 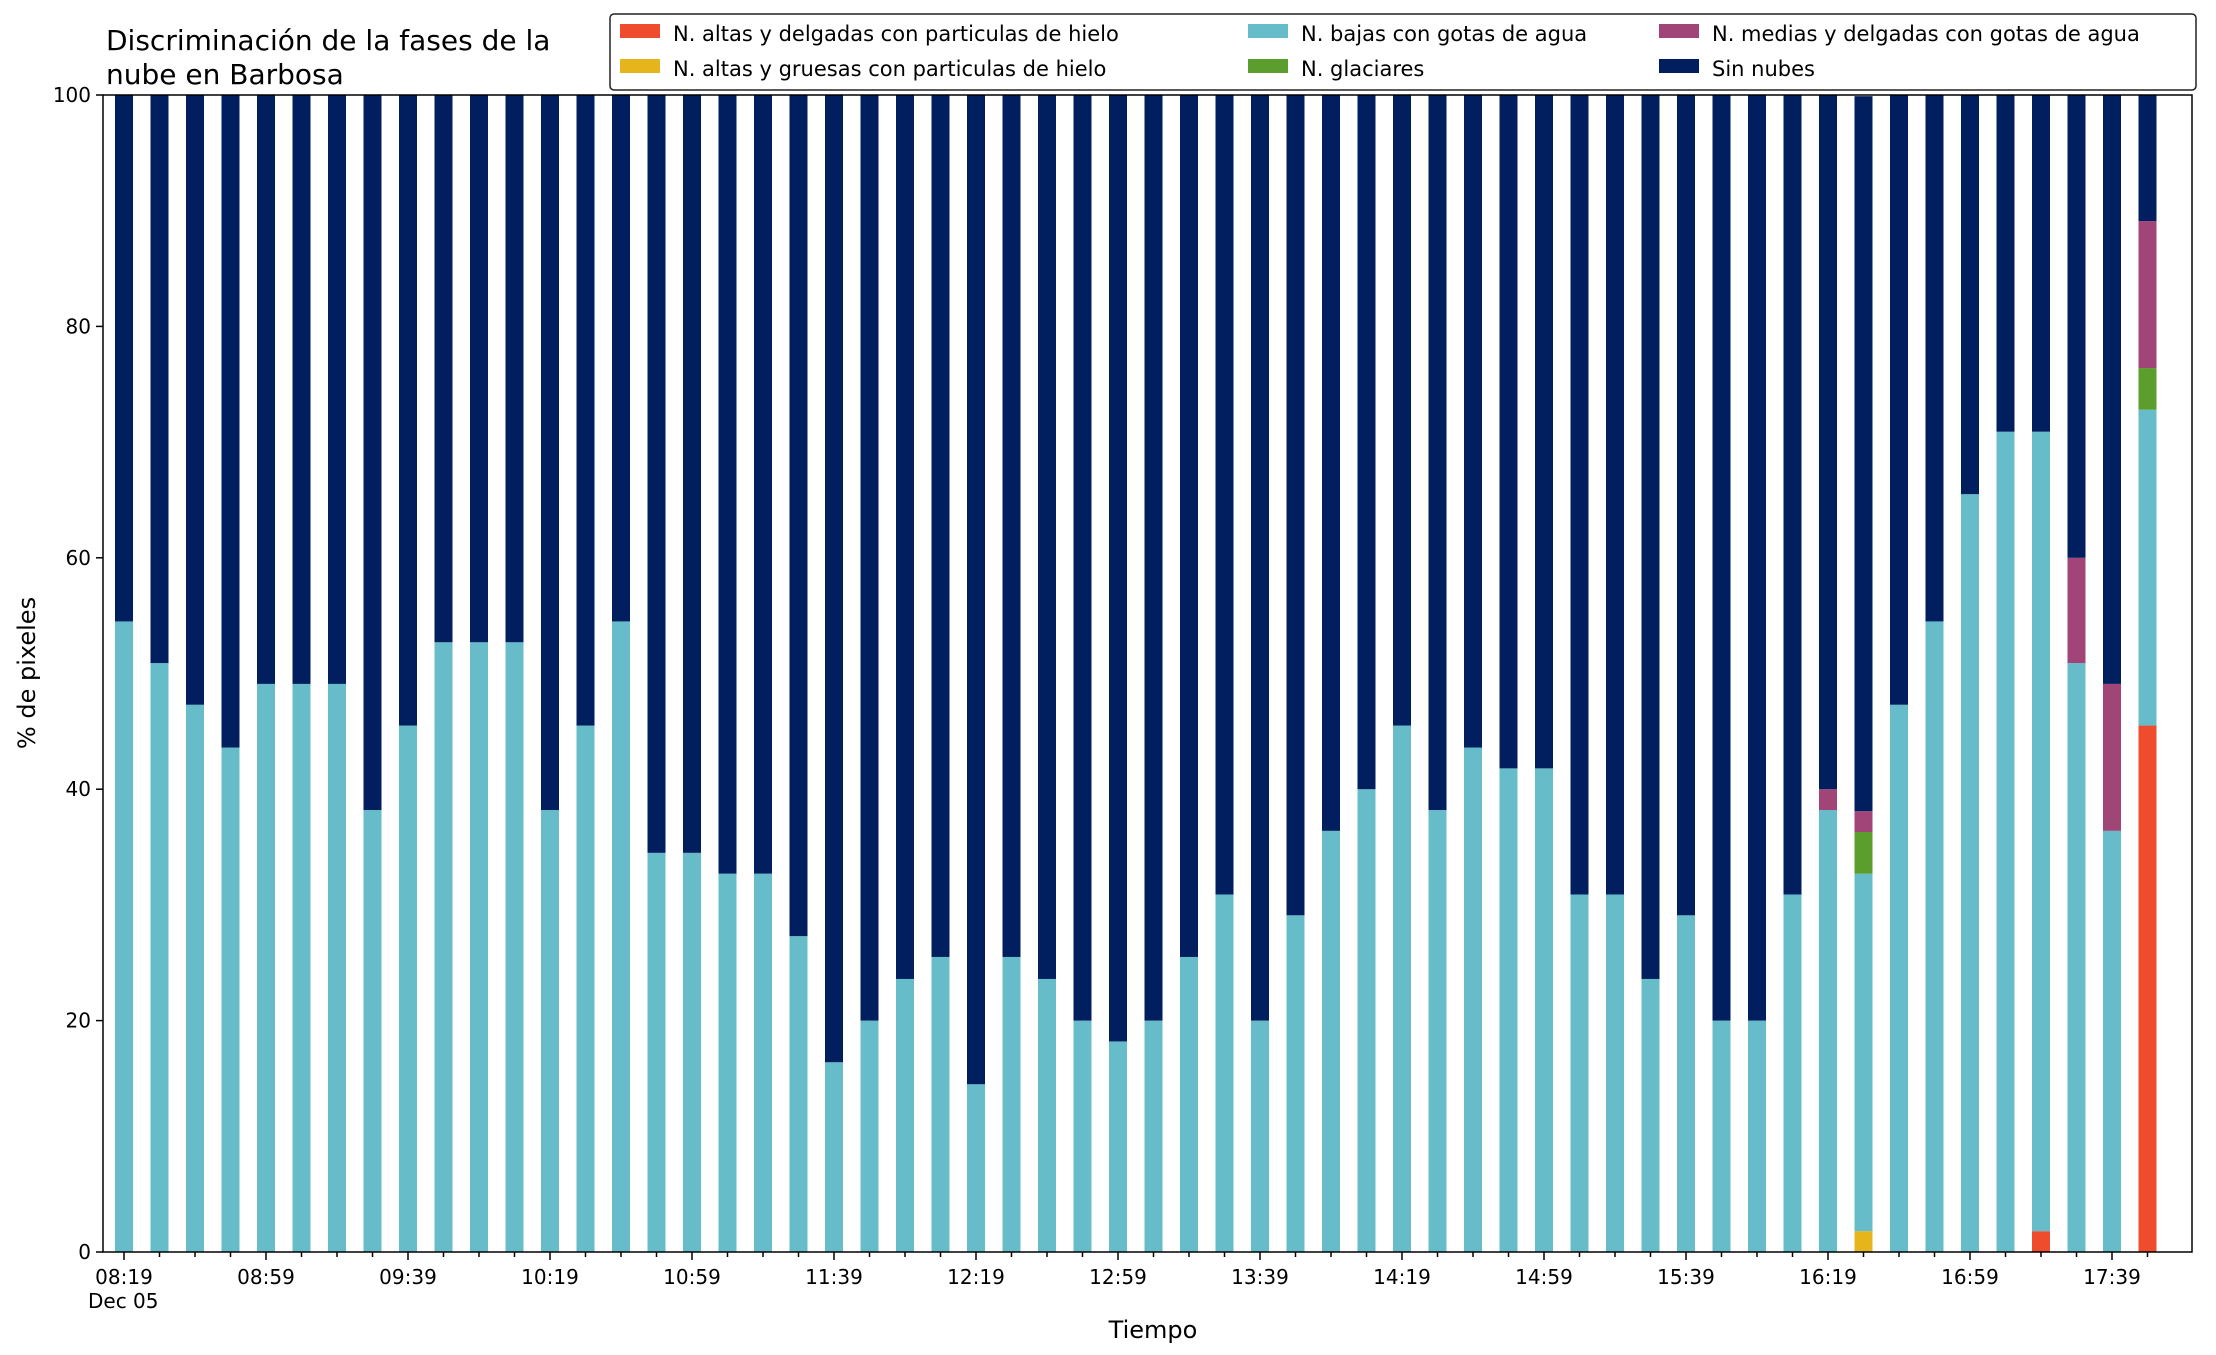 What do you see at coordinates (27, 673) in the screenshot?
I see `y-axis-label: % de pixeles` at bounding box center [27, 673].